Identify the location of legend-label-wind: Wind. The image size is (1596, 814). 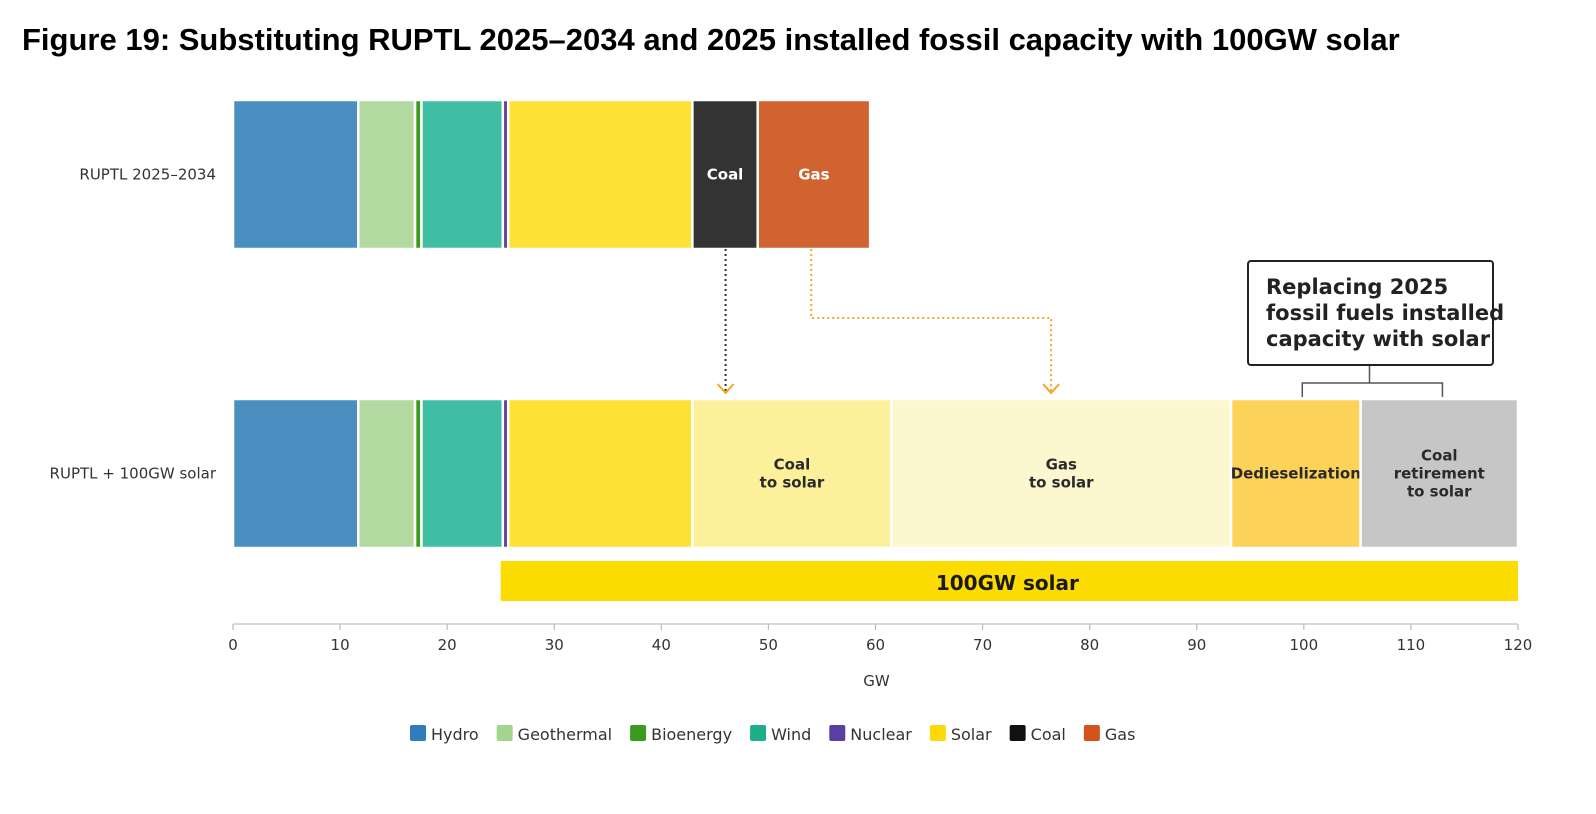
(791, 734).